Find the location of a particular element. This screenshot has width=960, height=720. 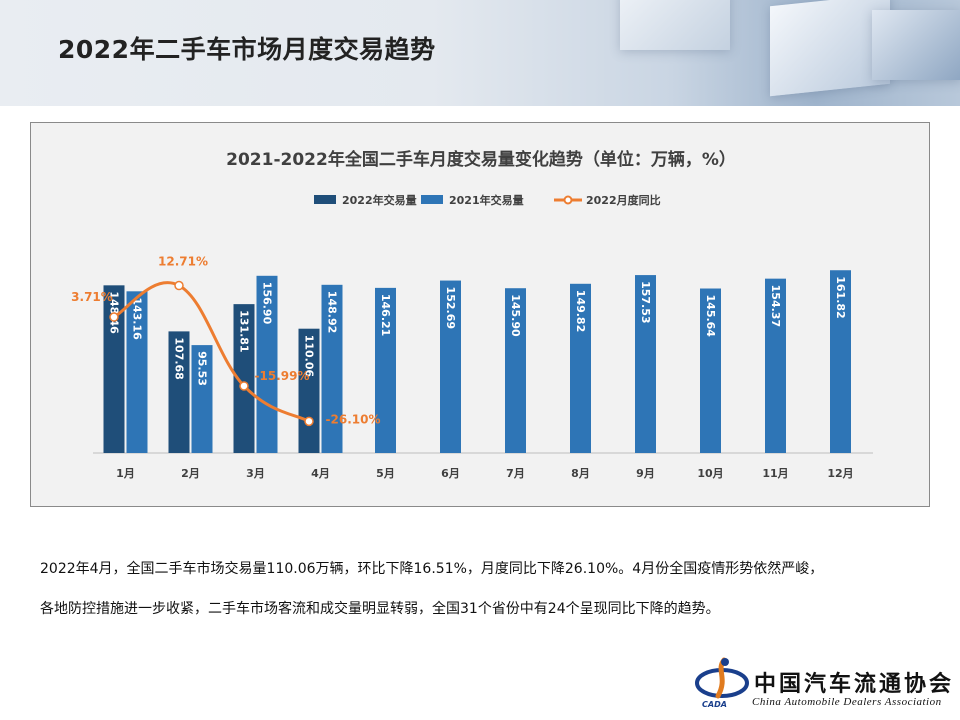

bar-2021-label: 143.16 is located at coordinates (137, 318).